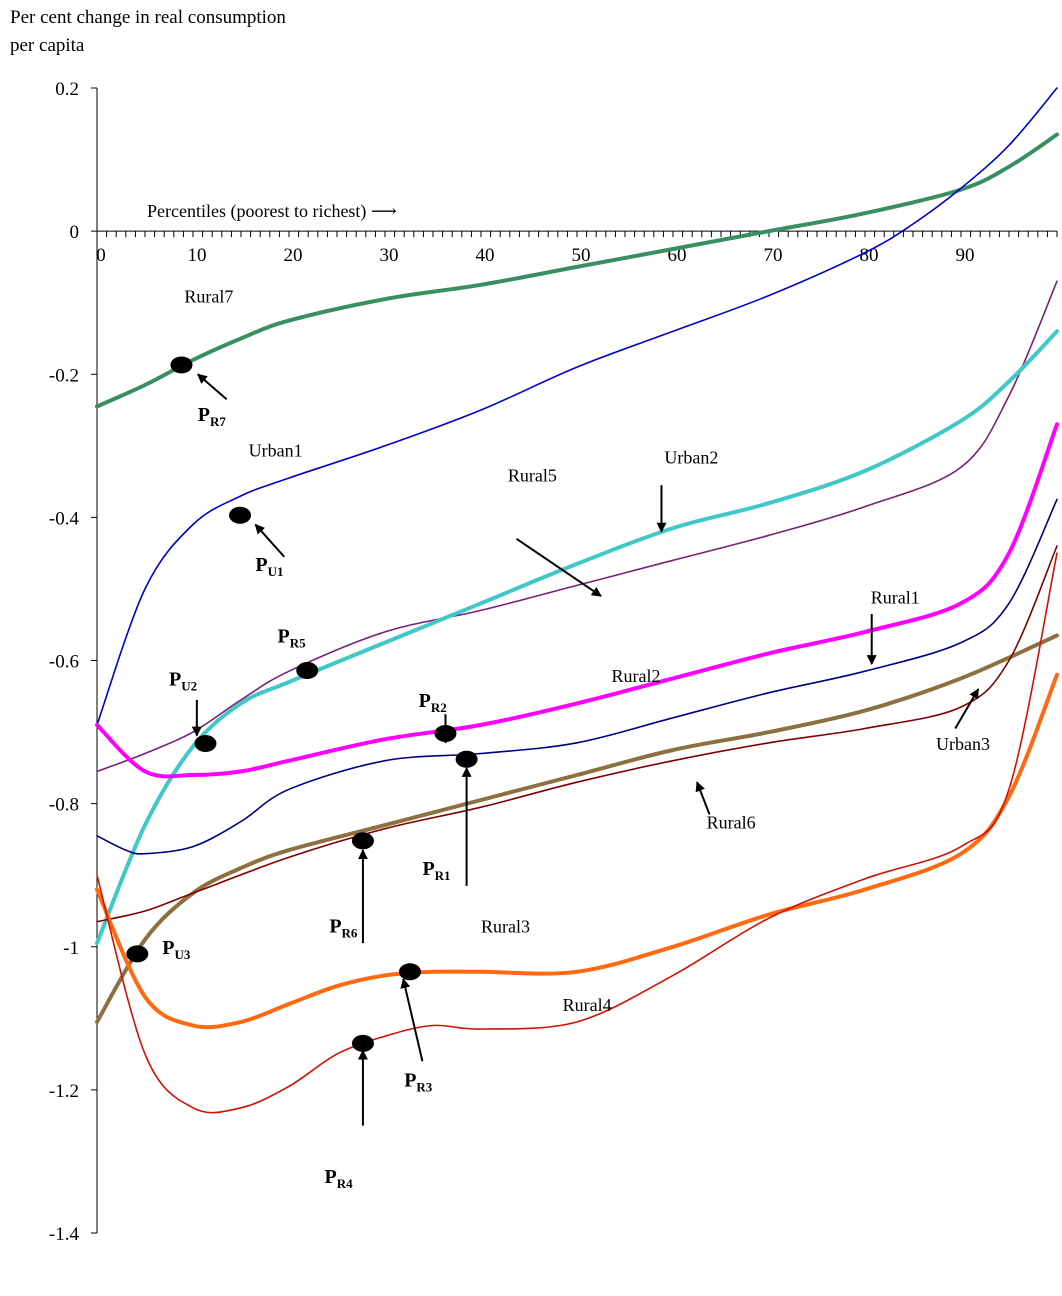 The image size is (1062, 1296). What do you see at coordinates (532, 476) in the screenshot?
I see `series-label-rural5: Rural5` at bounding box center [532, 476].